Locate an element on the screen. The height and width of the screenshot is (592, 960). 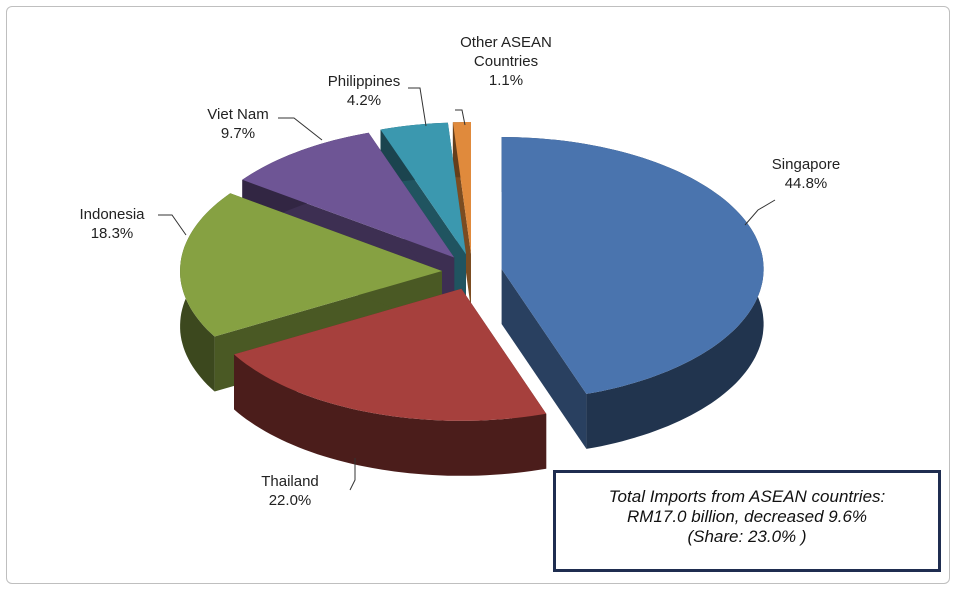
annotation-line: (Share: 23.0% ) is located at coordinates (747, 536).